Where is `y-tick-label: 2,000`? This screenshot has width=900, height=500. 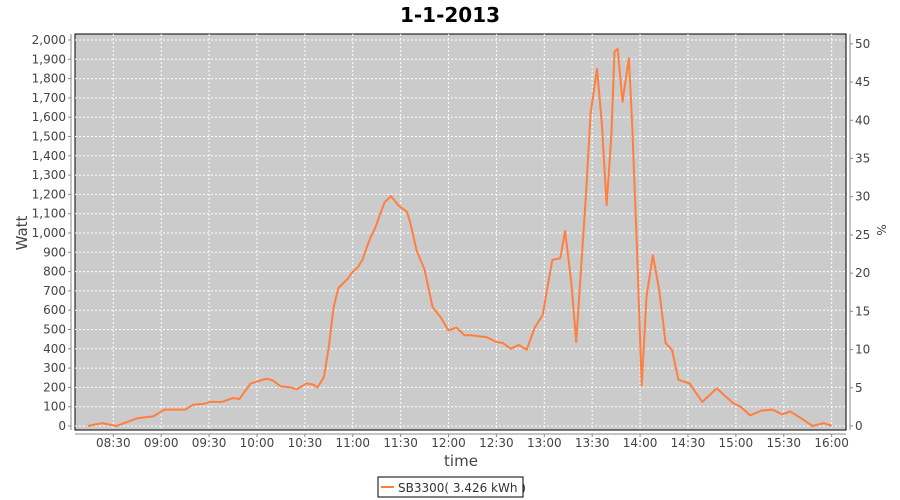 y-tick-label: 2,000 is located at coordinates (49, 40).